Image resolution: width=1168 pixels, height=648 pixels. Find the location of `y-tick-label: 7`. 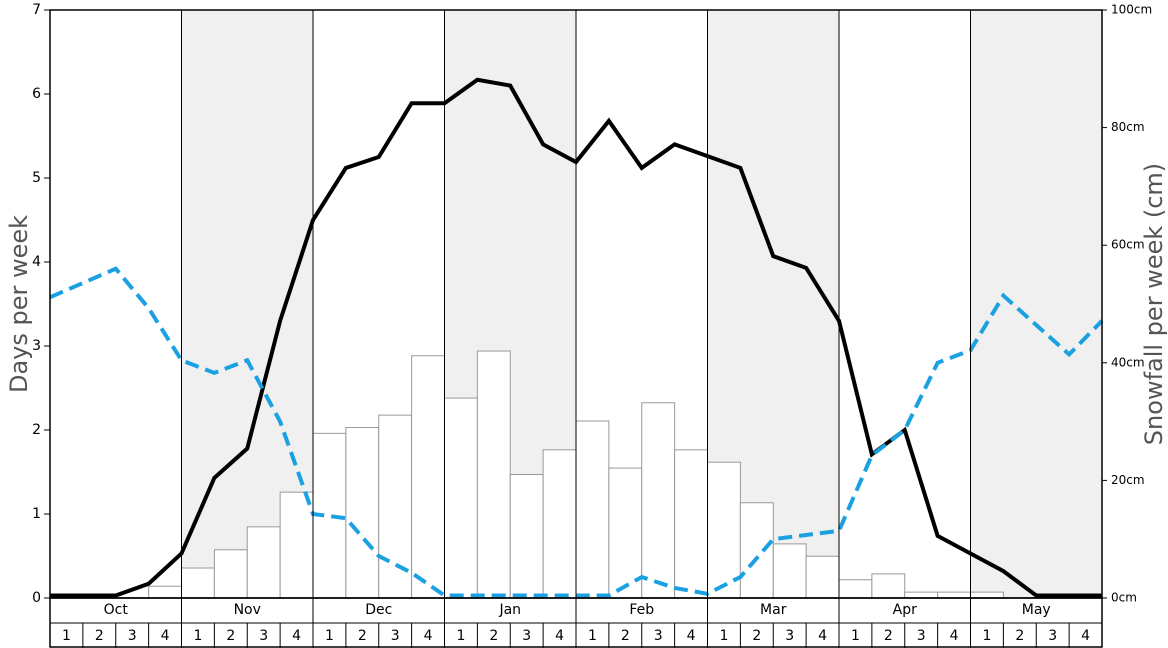

y-tick-label: 7 is located at coordinates (36, 10).